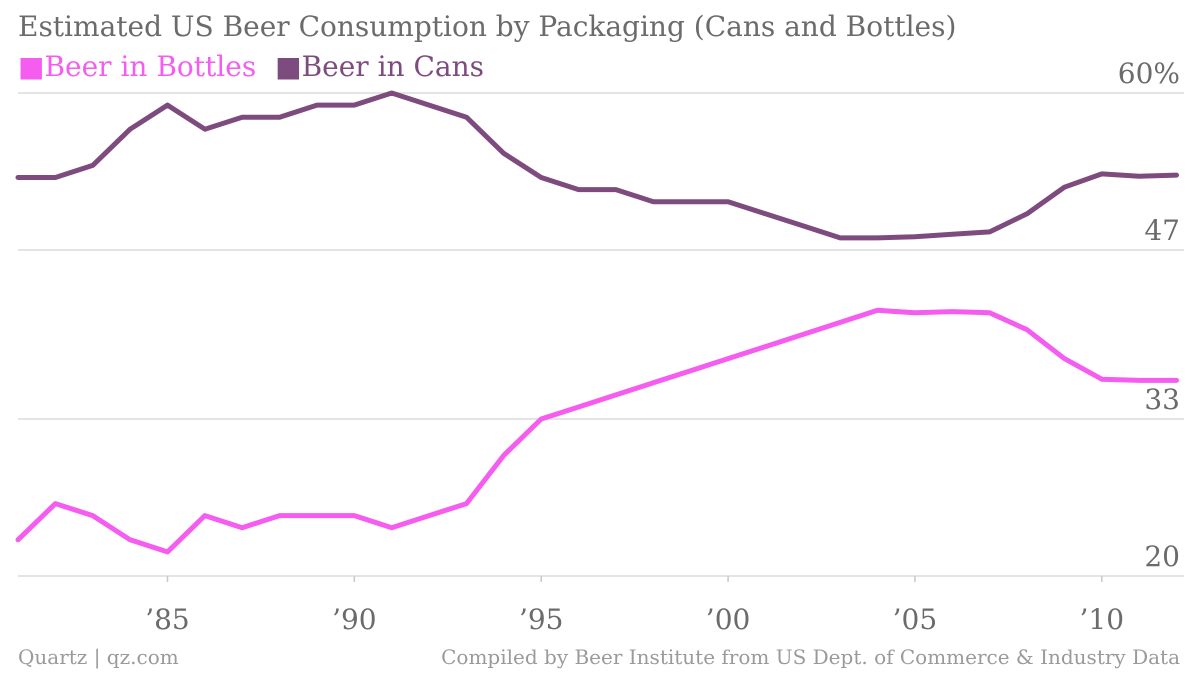 This screenshot has height=676, width=1200. Describe the element at coordinates (392, 66) in the screenshot. I see `legend-label-cans: Beer in Cans` at that location.